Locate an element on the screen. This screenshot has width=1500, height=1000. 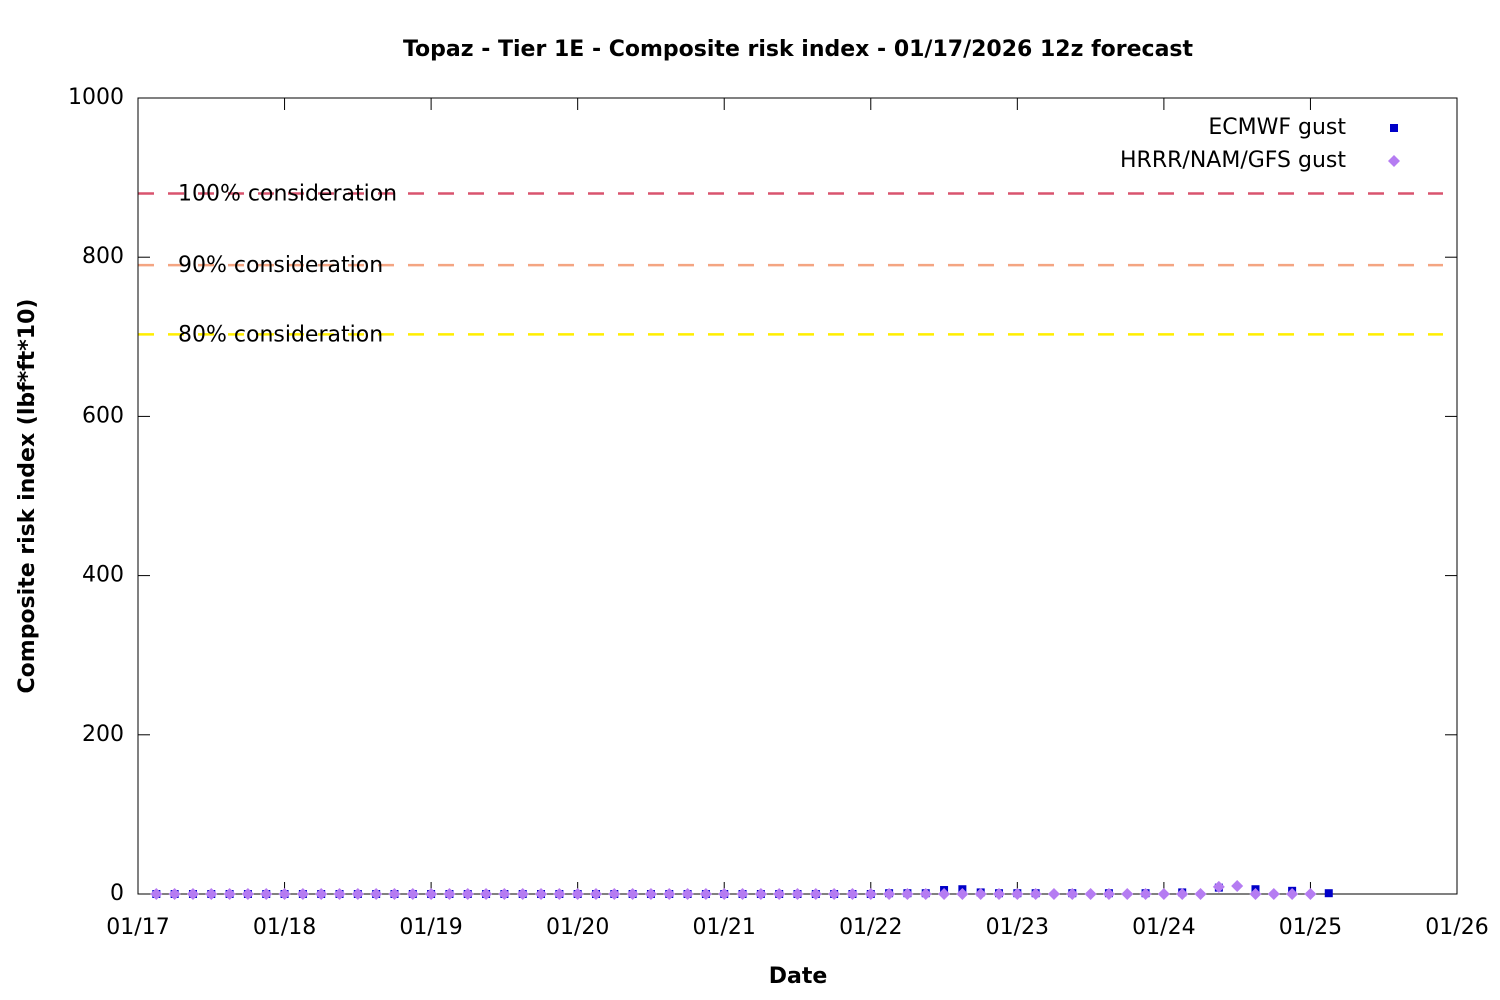
x-tick-label: 01/18 is located at coordinates (284, 927).